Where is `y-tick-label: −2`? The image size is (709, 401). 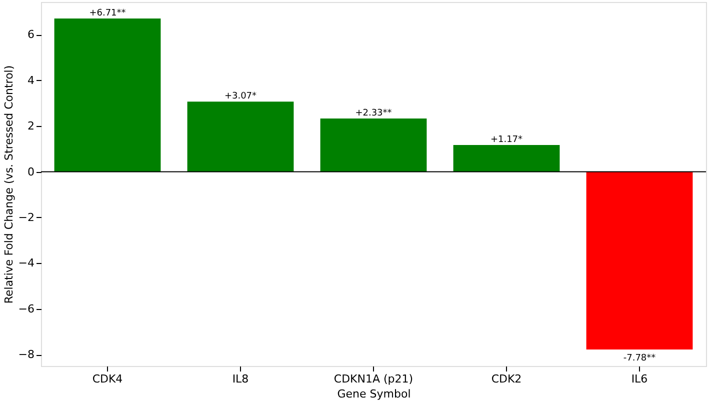 y-tick-label: −2 is located at coordinates (26, 217).